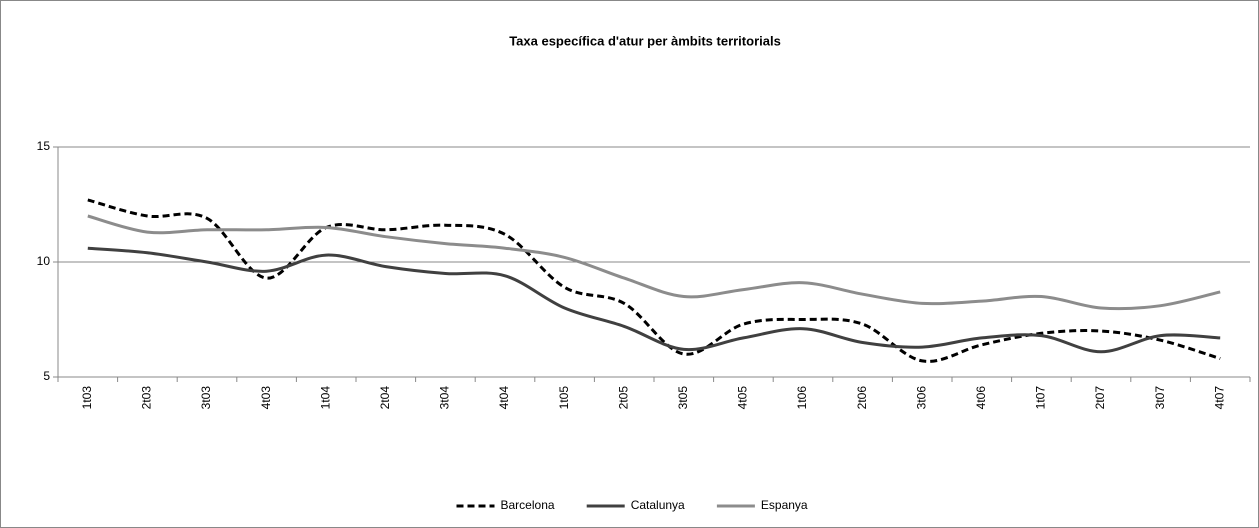  Describe the element at coordinates (206, 398) in the screenshot. I see `x-tick-label: 3t03` at that location.